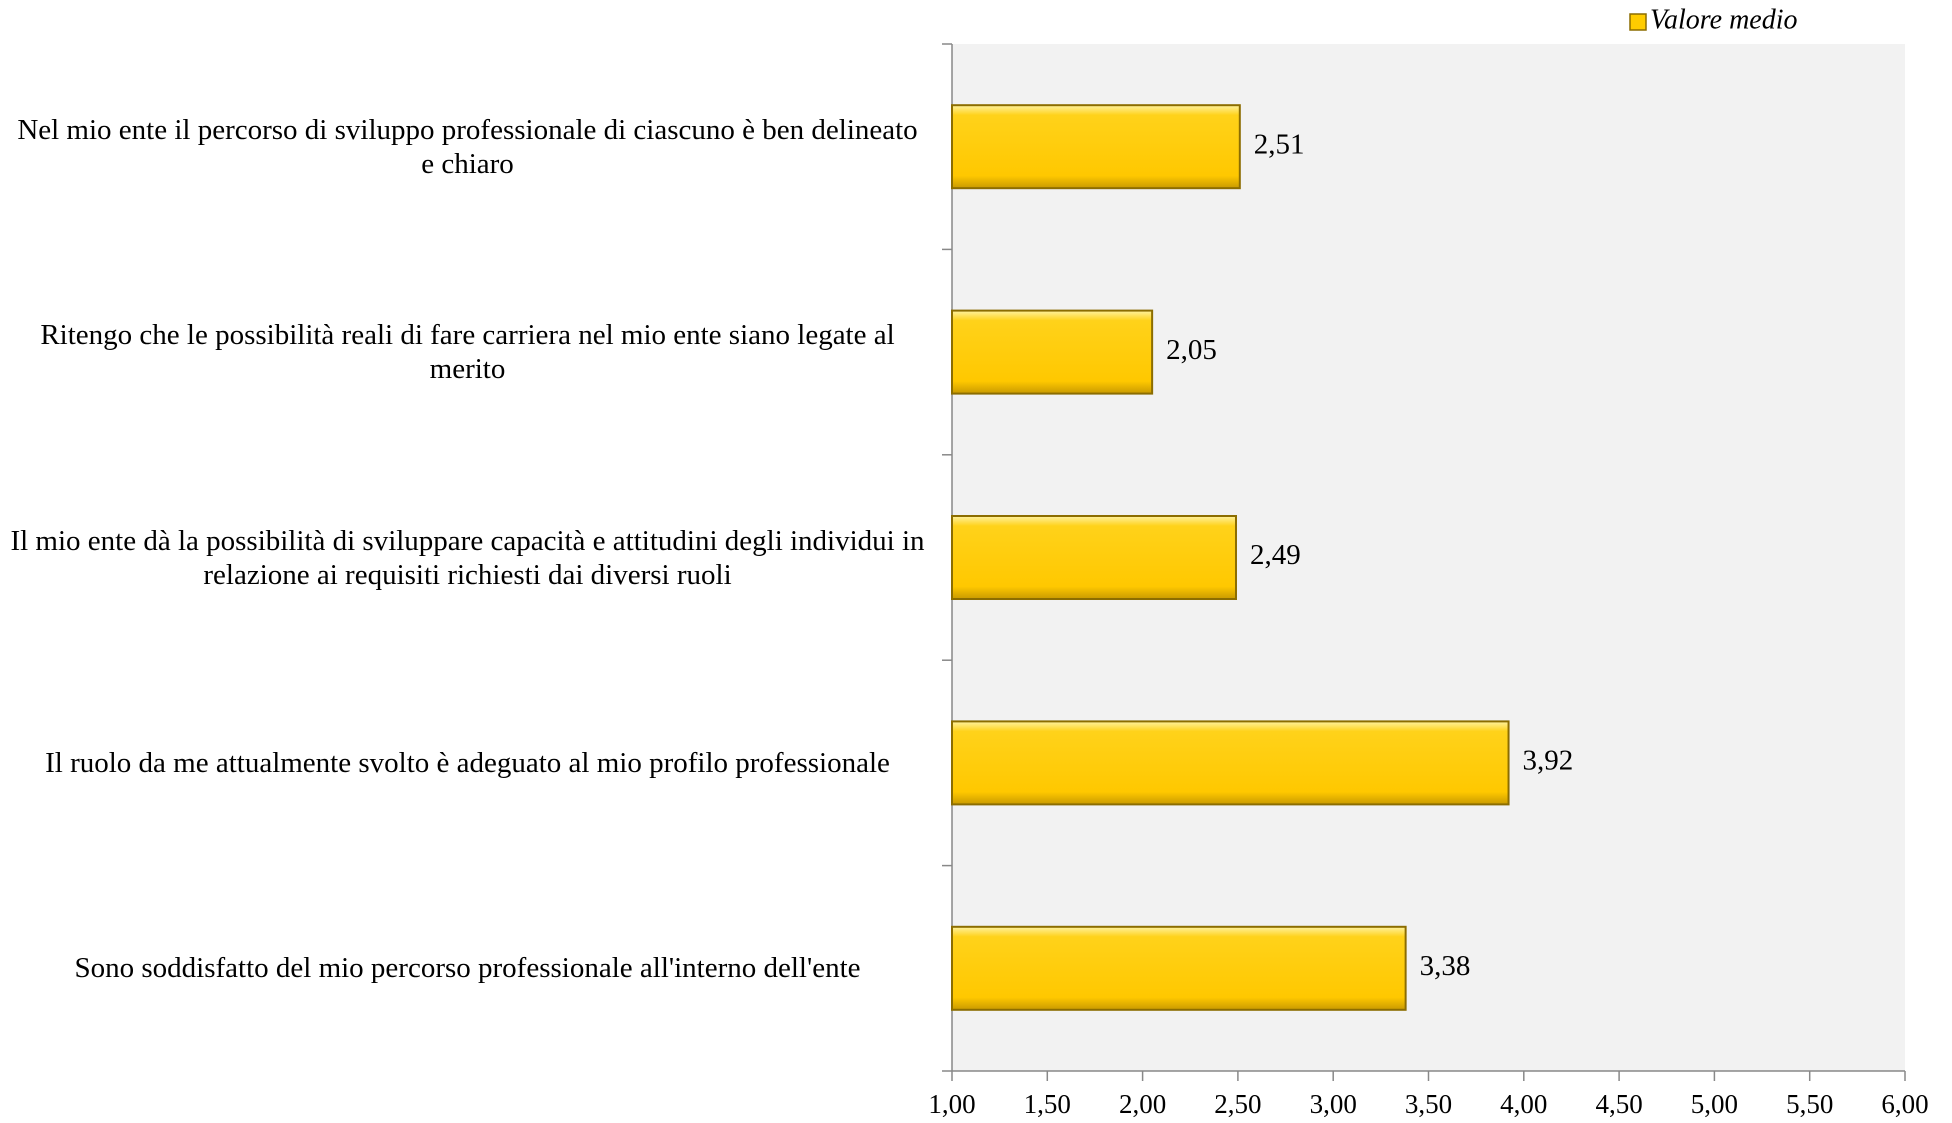 The image size is (1952, 1123). I want to click on x-tick-label: 3,00, so click(1333, 1104).